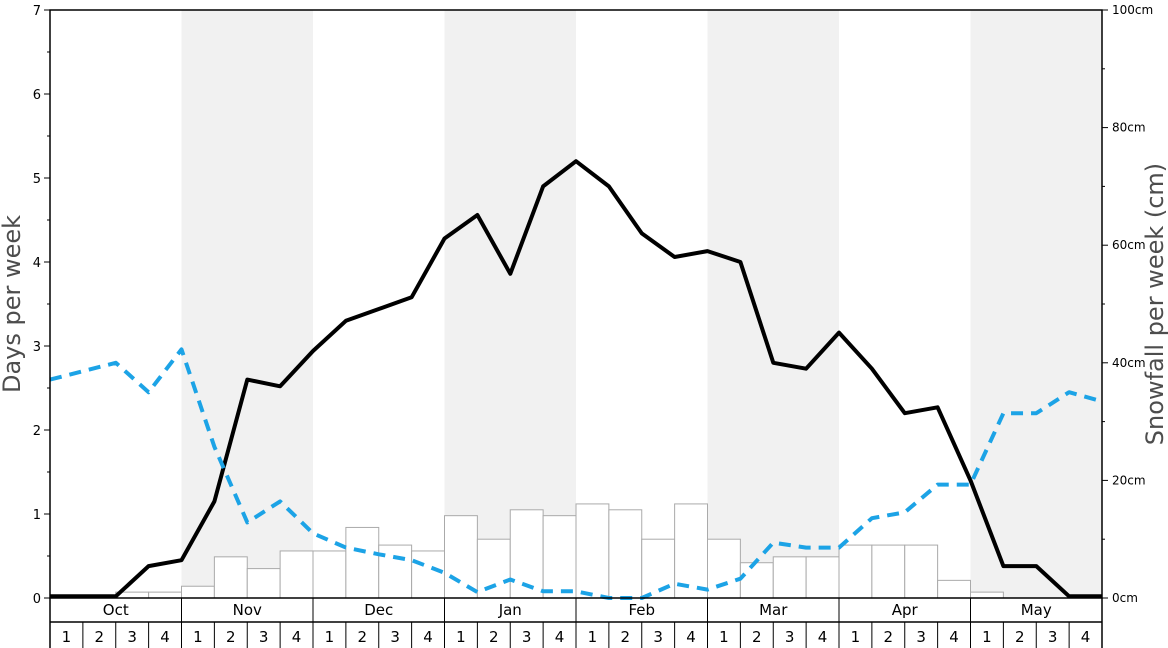 The image size is (1168, 648). I want to click on left-tick-label: 7, so click(37, 11).